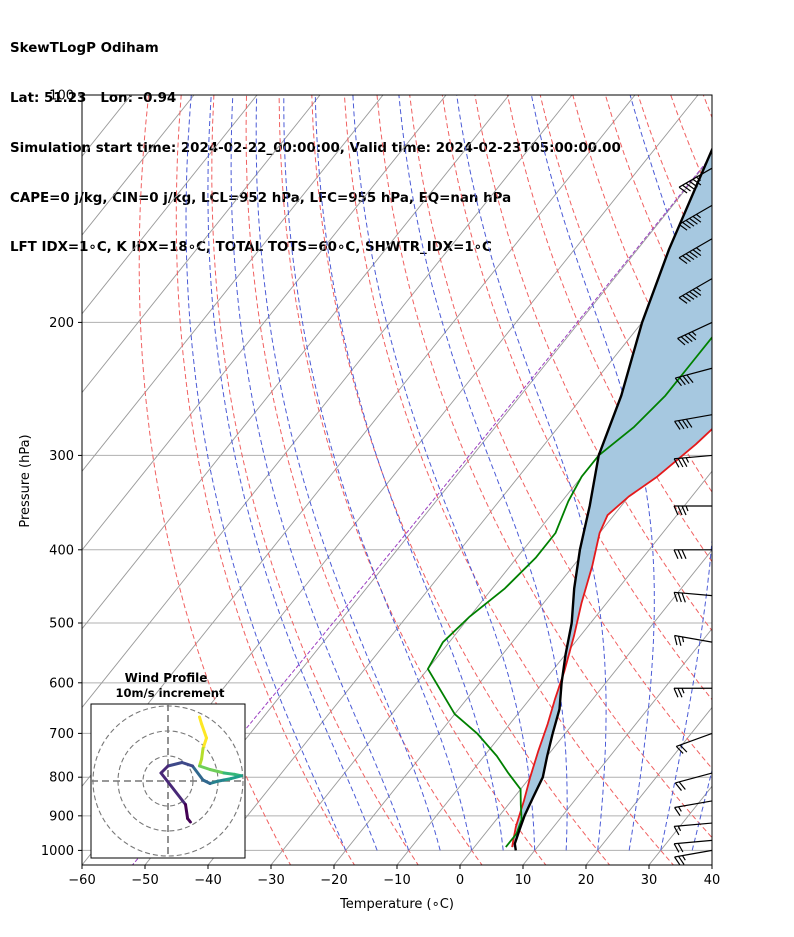 The width and height of the screenshot is (794, 937). Describe the element at coordinates (61, 624) in the screenshot. I see `y-tick-label: 500` at that location.